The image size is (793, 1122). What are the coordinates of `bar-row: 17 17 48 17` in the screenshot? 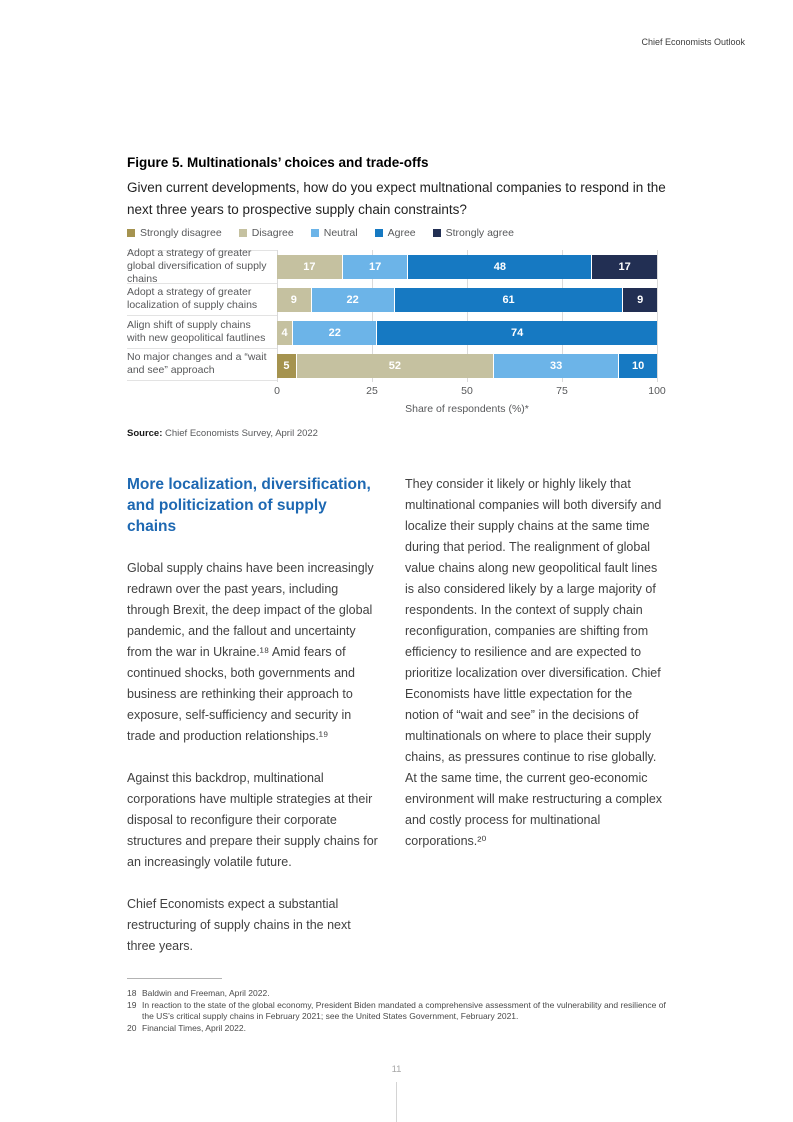 It's located at (467, 266).